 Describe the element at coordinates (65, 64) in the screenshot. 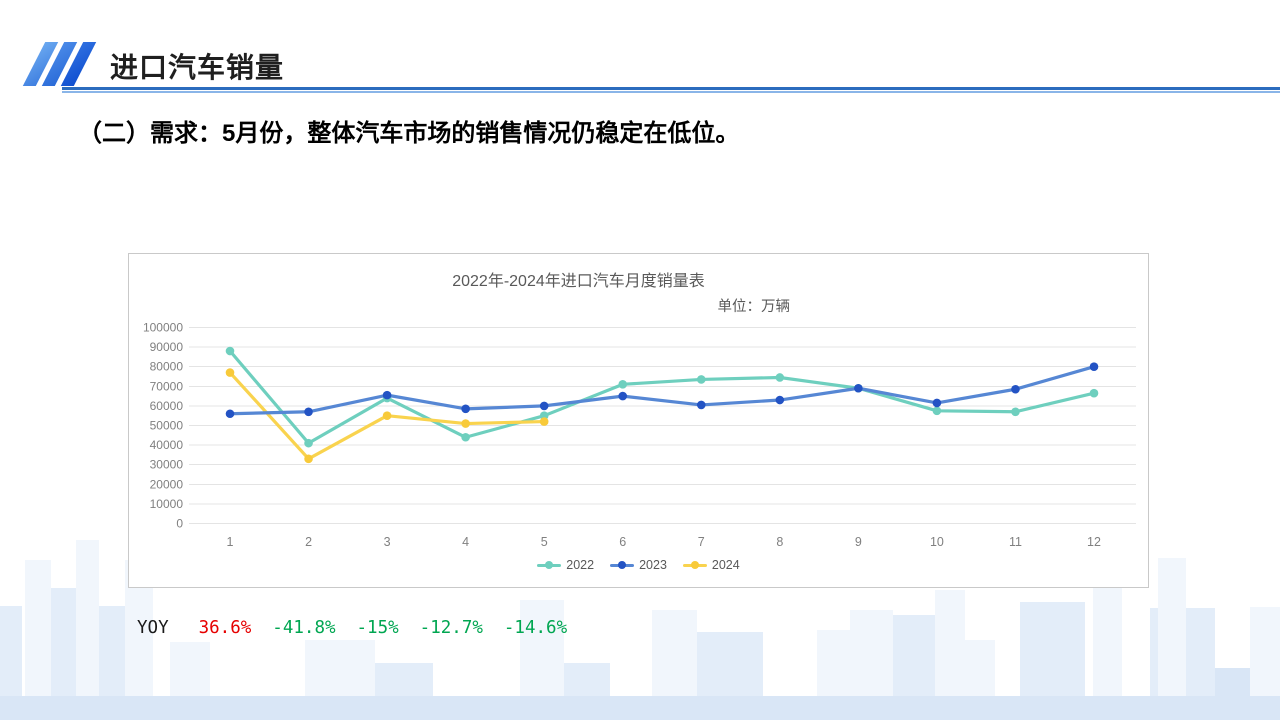

I see `logo-stripes-icon` at that location.